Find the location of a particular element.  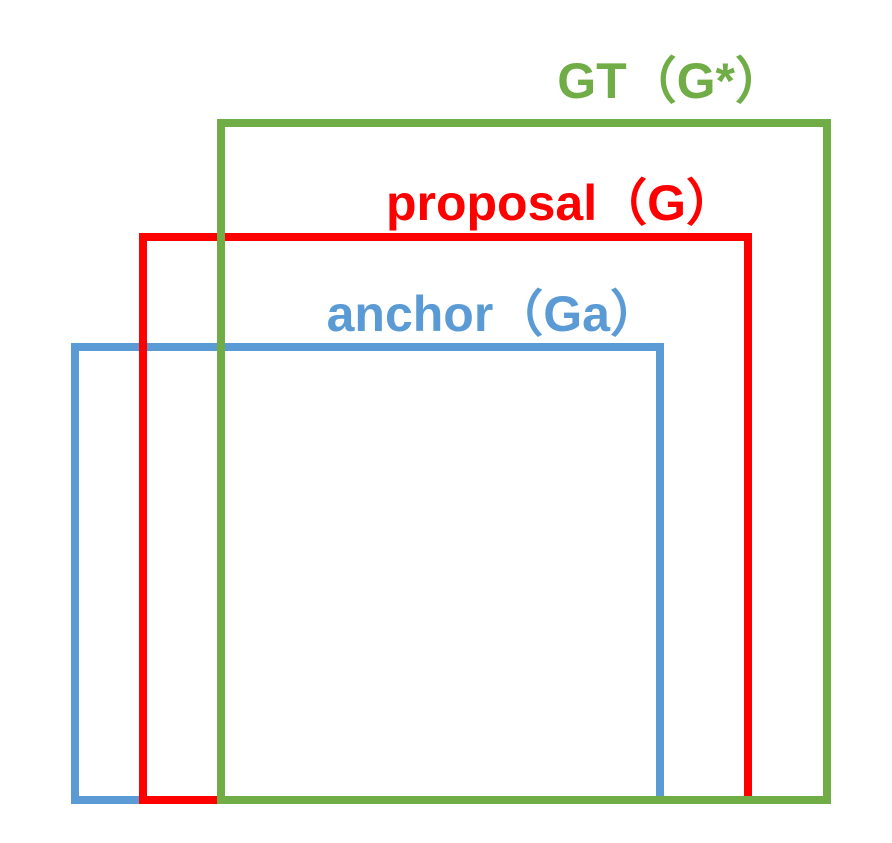

proposal-label: proposal（G） is located at coordinates (561, 203).